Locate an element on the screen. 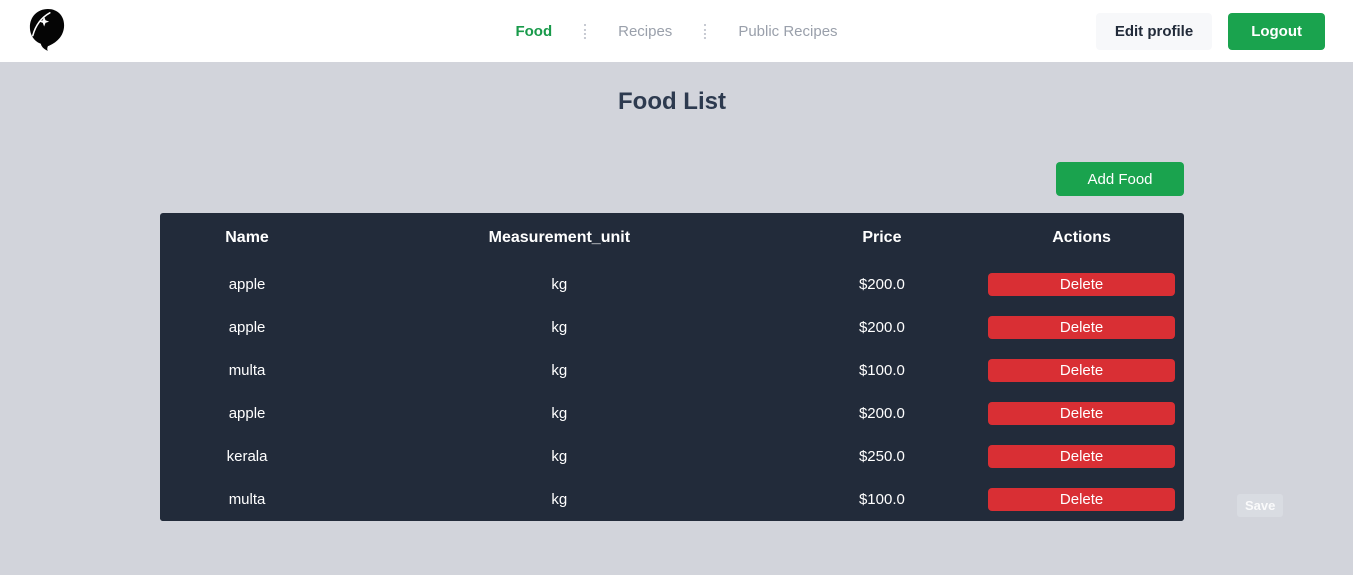  app-logo is located at coordinates (47, 31).